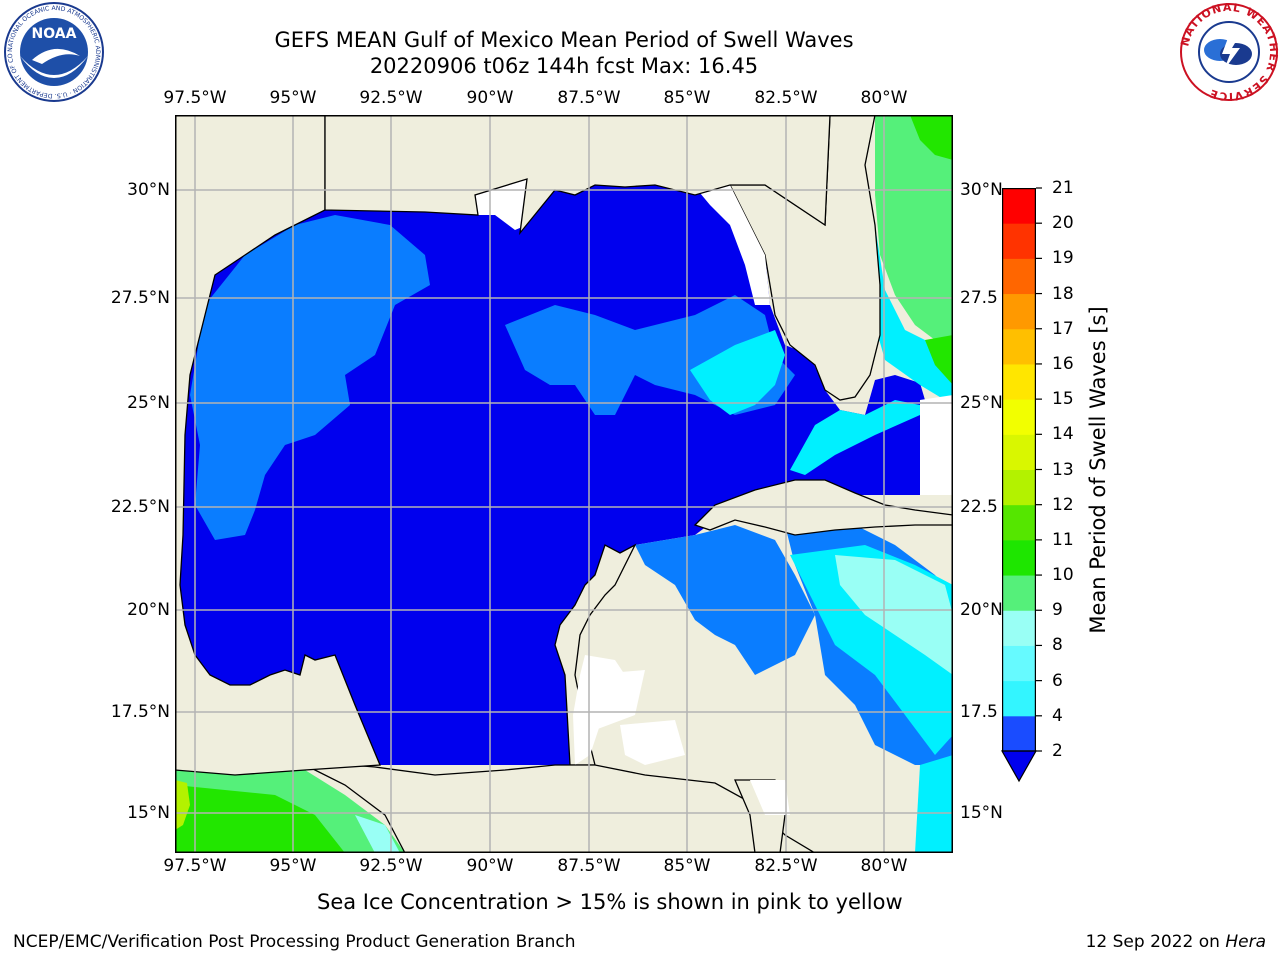 This screenshot has height=960, width=1280. What do you see at coordinates (1063, 399) in the screenshot?
I see `colorbar-tick-label: 15` at bounding box center [1063, 399].